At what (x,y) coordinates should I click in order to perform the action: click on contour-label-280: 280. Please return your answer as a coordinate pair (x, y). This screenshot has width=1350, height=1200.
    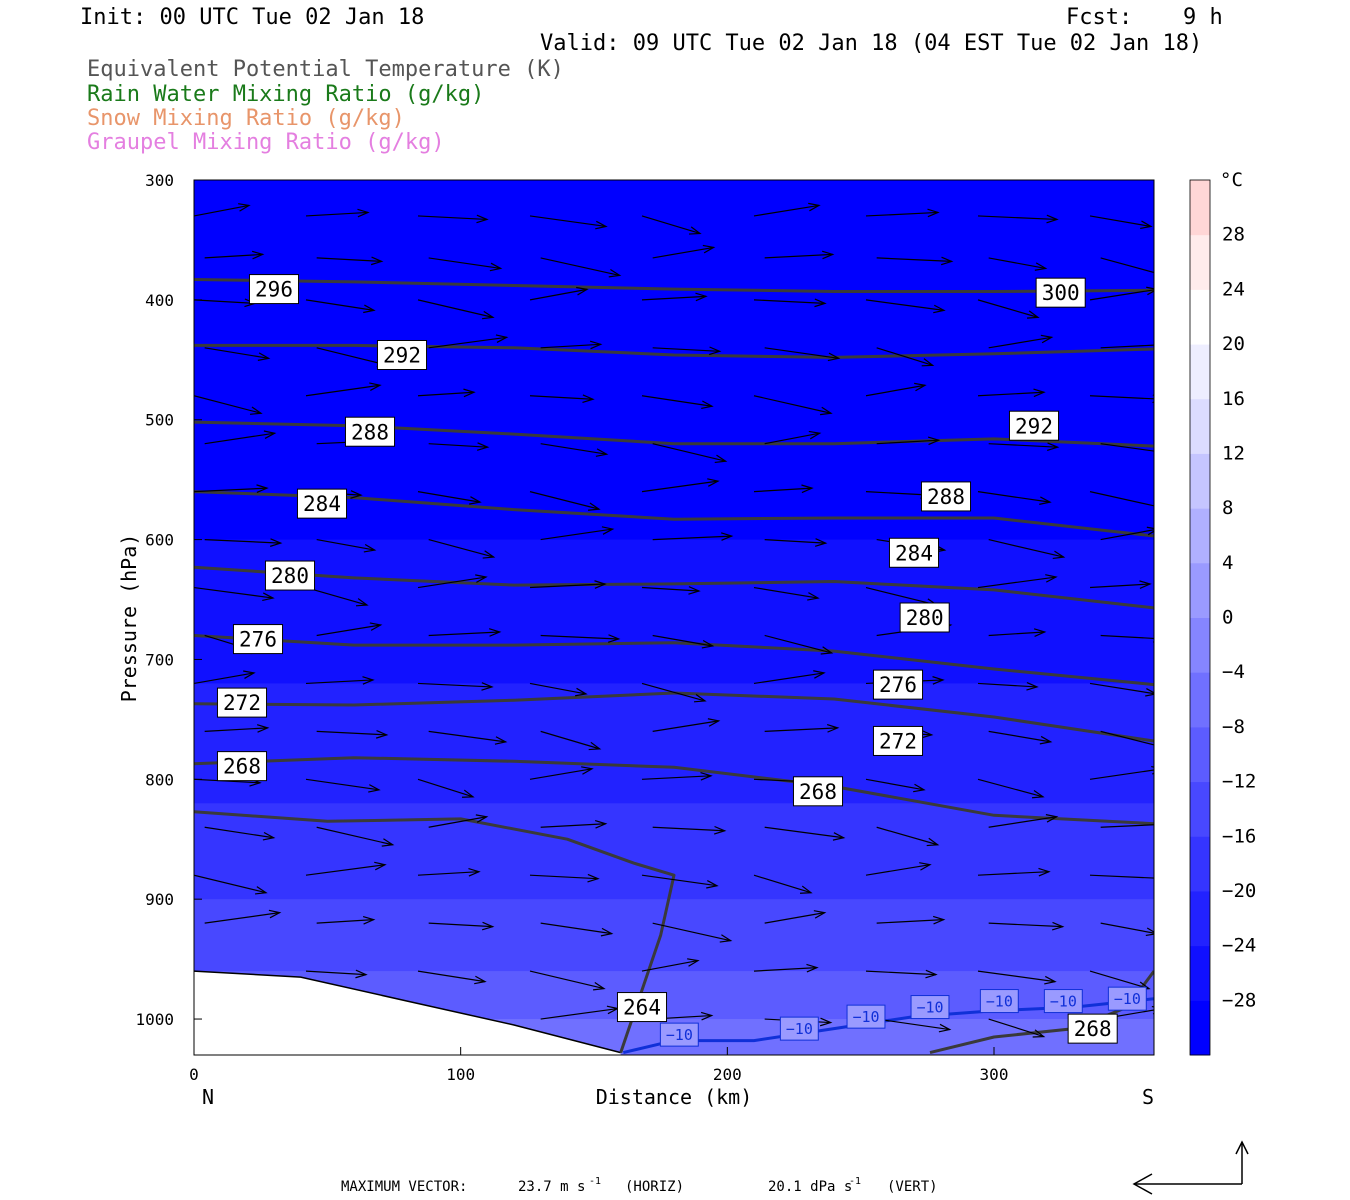
    Looking at the image, I should click on (290, 576).